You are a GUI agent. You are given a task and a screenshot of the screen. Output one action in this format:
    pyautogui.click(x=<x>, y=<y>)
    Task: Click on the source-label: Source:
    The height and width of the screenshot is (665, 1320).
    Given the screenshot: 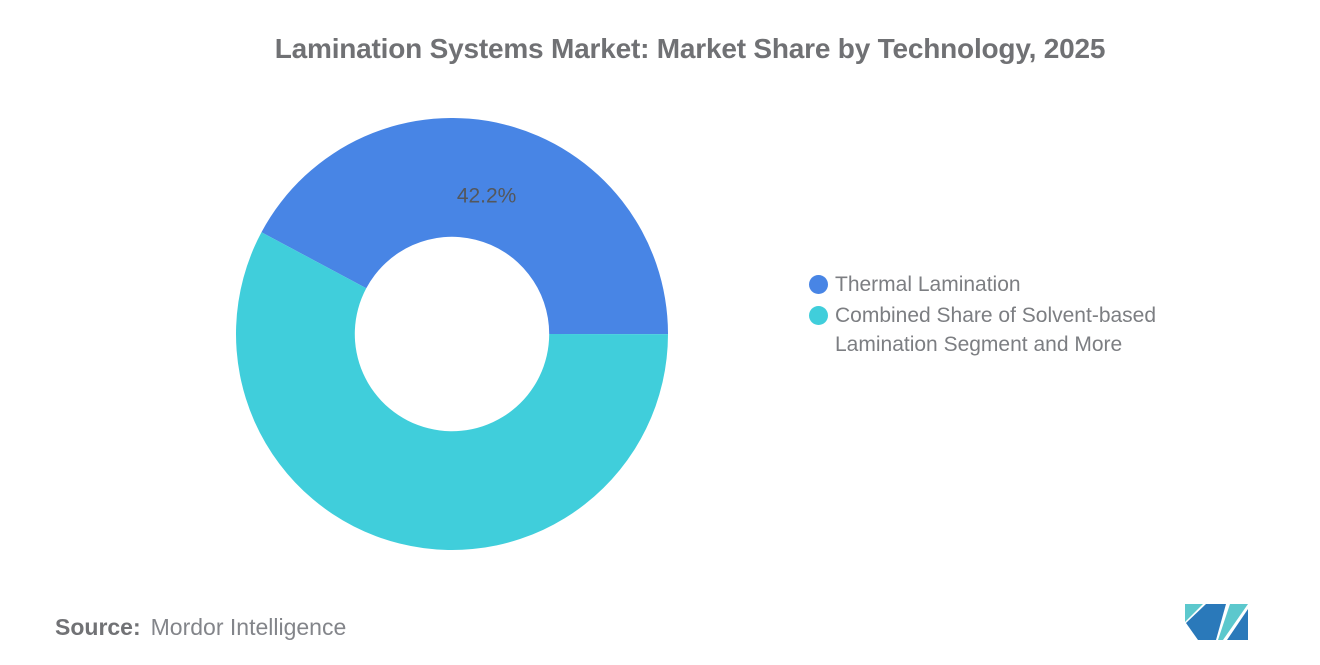 What is the action you would take?
    pyautogui.click(x=98, y=627)
    